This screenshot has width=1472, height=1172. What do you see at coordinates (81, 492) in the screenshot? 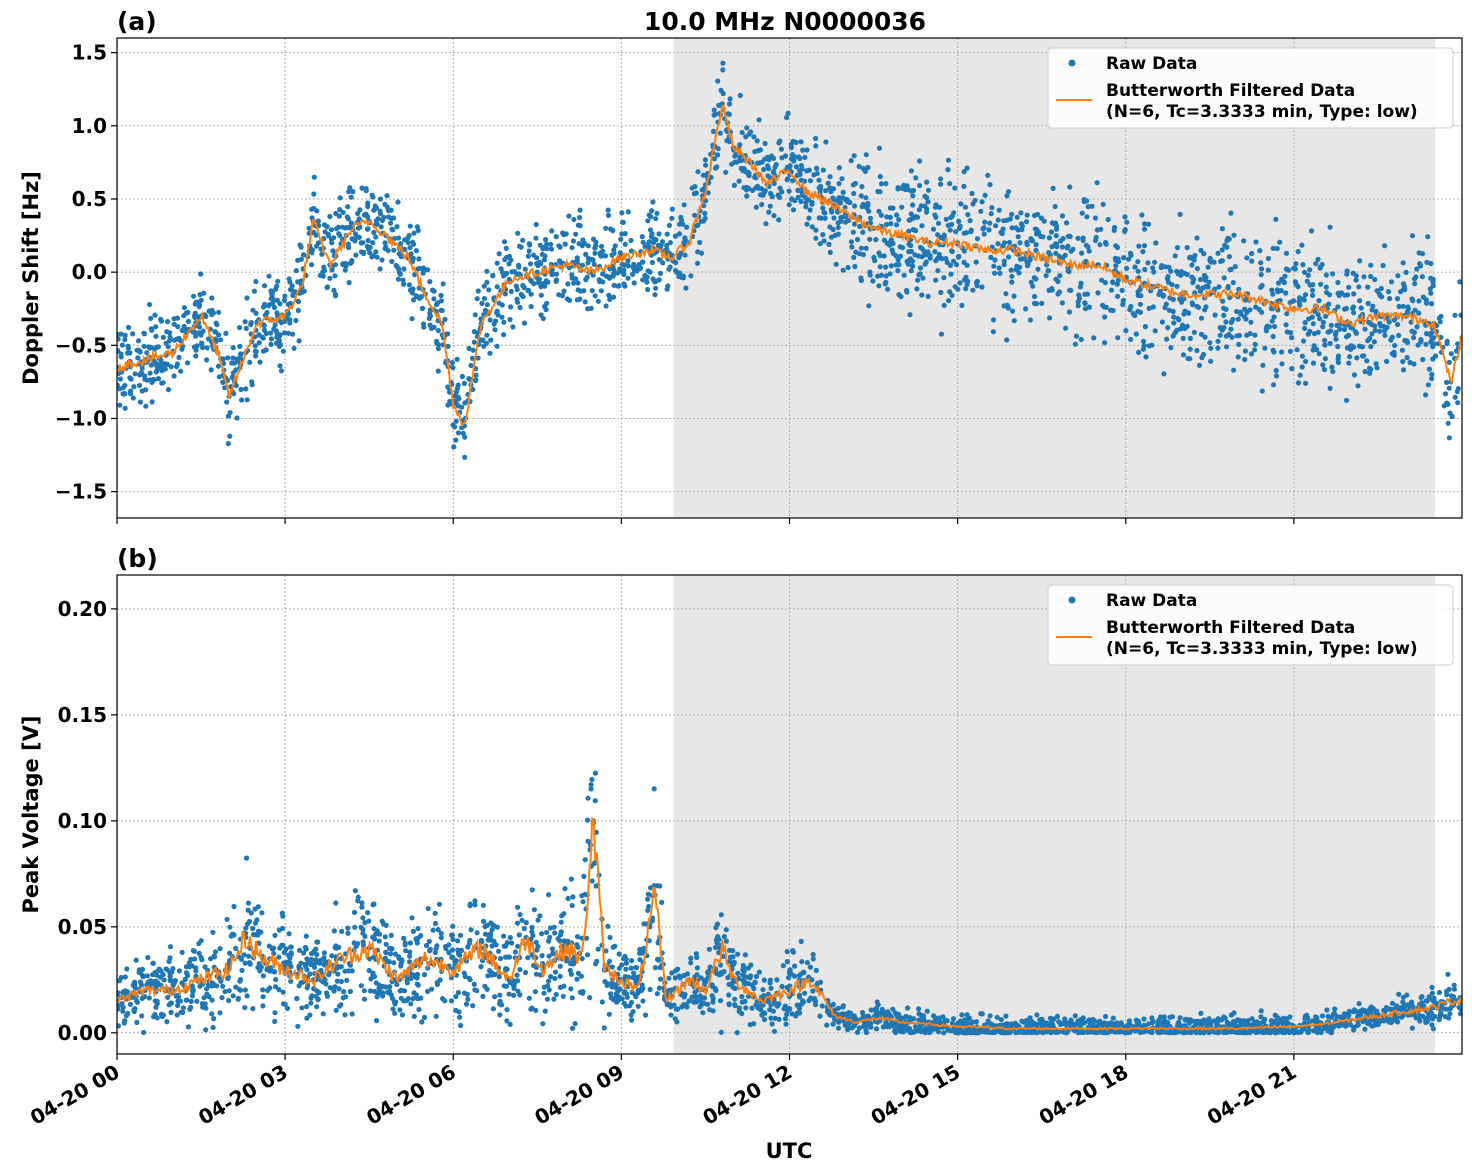
I see `y-tick-label: −1.5` at bounding box center [81, 492].